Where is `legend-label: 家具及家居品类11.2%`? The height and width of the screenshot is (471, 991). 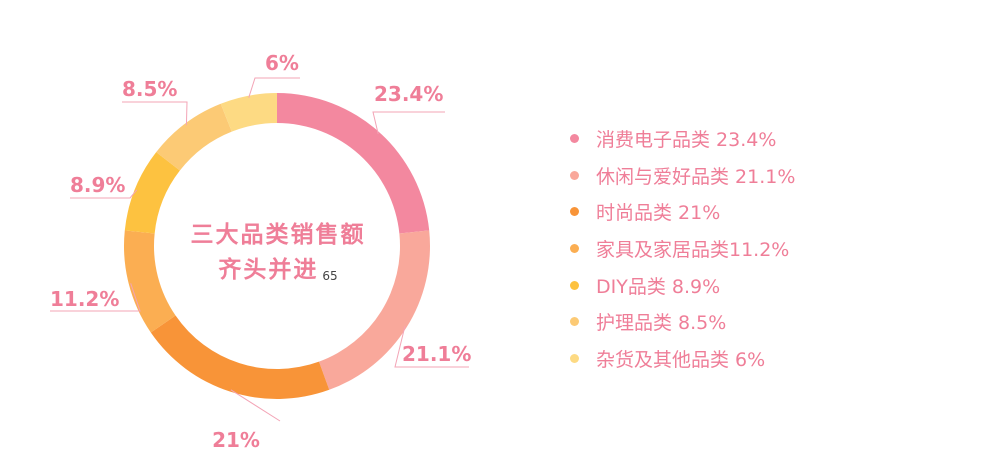 legend-label: 家具及家居品类11.2% is located at coordinates (693, 249).